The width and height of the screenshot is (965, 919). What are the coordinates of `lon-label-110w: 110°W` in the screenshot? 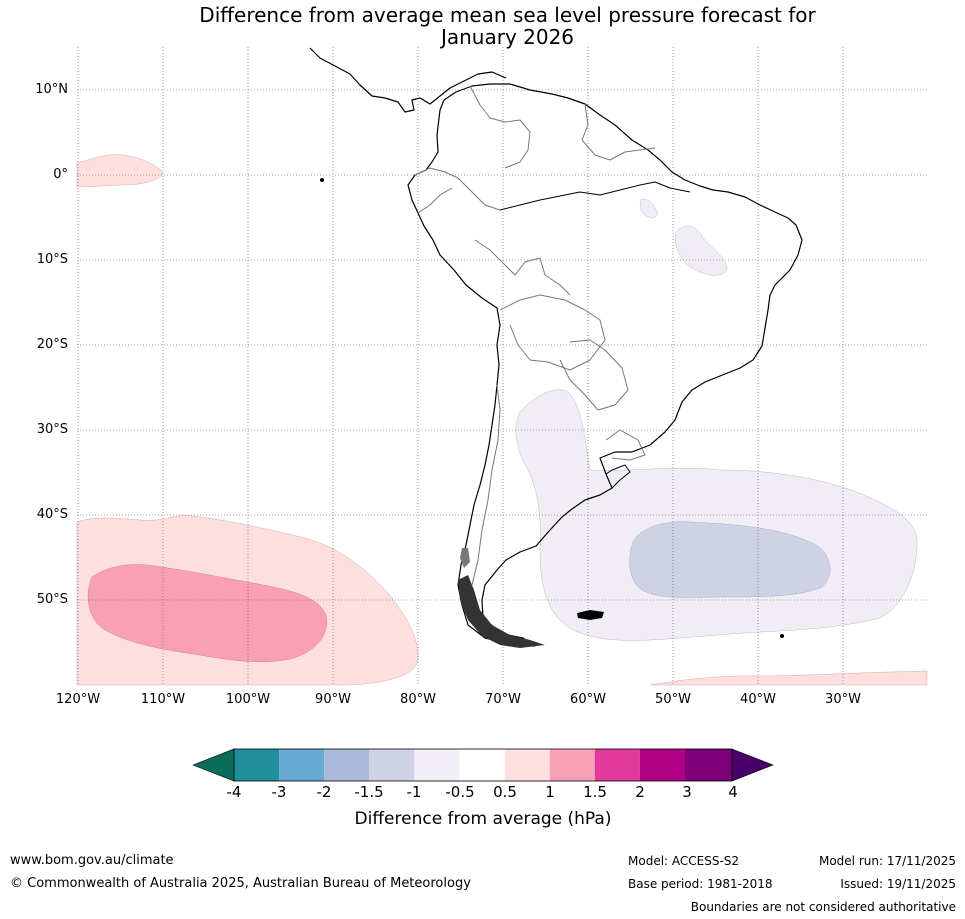 It's located at (163, 699).